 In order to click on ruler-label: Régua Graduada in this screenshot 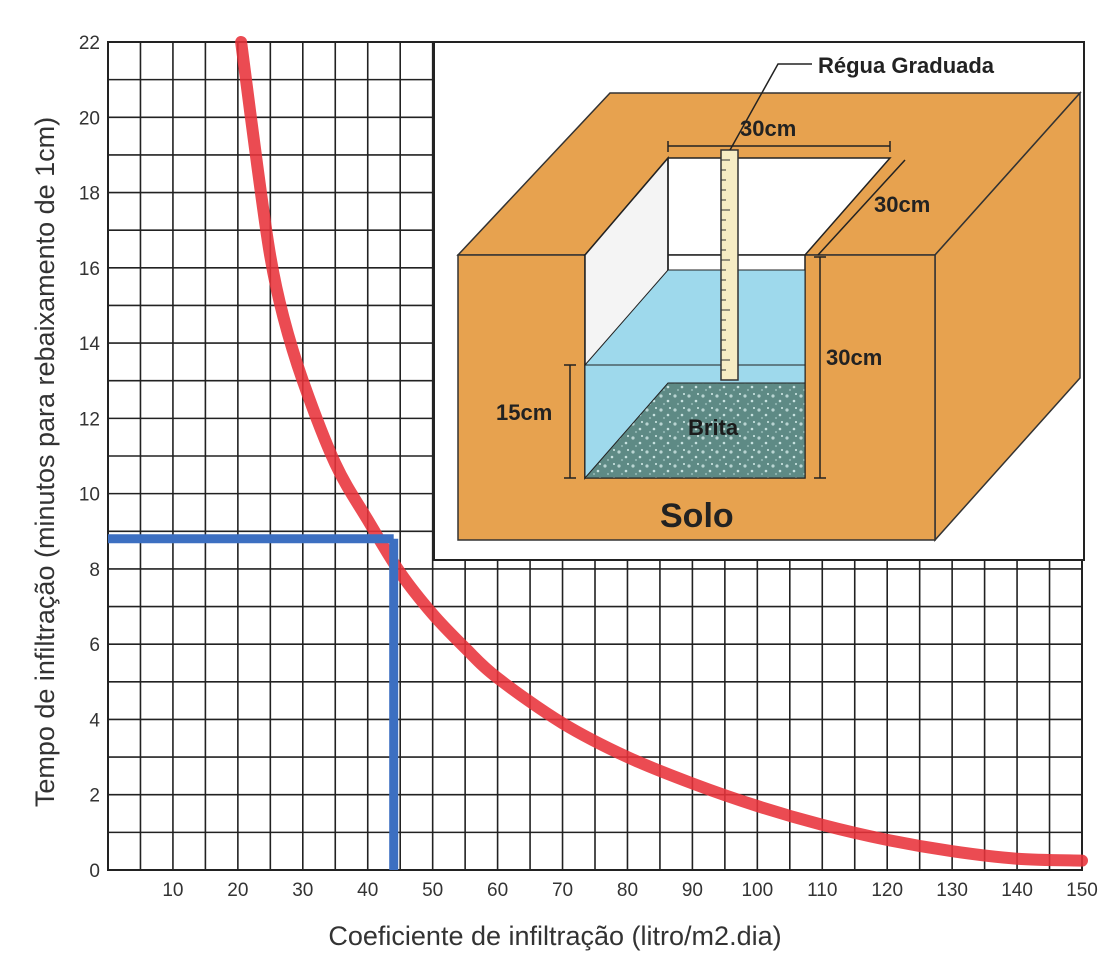, I will do `click(906, 65)`.